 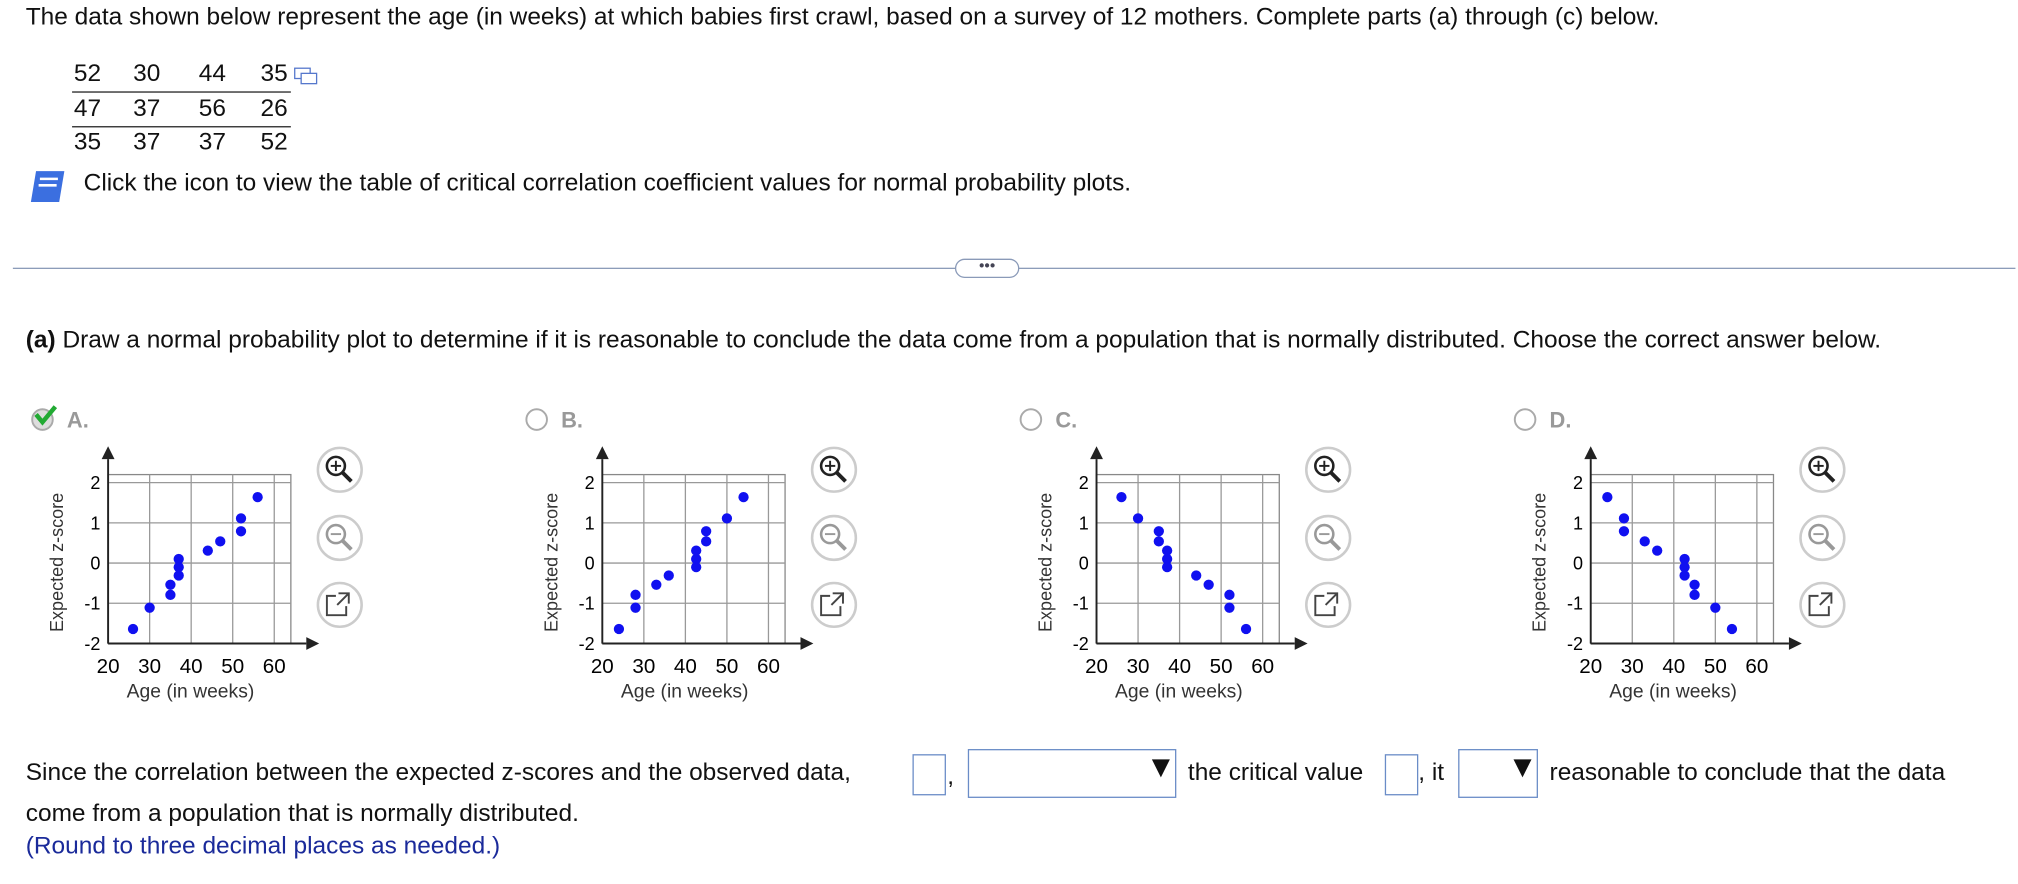 What do you see at coordinates (1179, 692) in the screenshot?
I see `x-axis-label: Age (in weeks)` at bounding box center [1179, 692].